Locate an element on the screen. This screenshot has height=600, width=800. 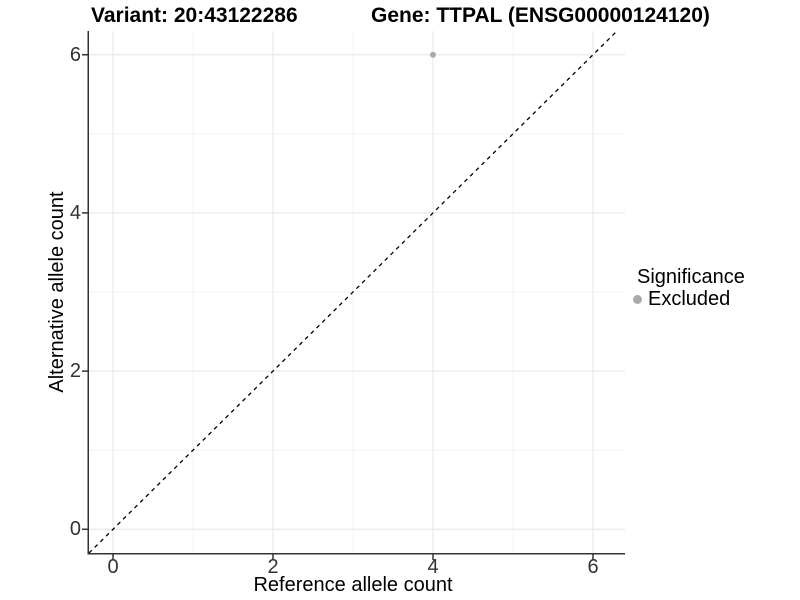
variant-title: Variant: 20:43122286 is located at coordinates (194, 15).